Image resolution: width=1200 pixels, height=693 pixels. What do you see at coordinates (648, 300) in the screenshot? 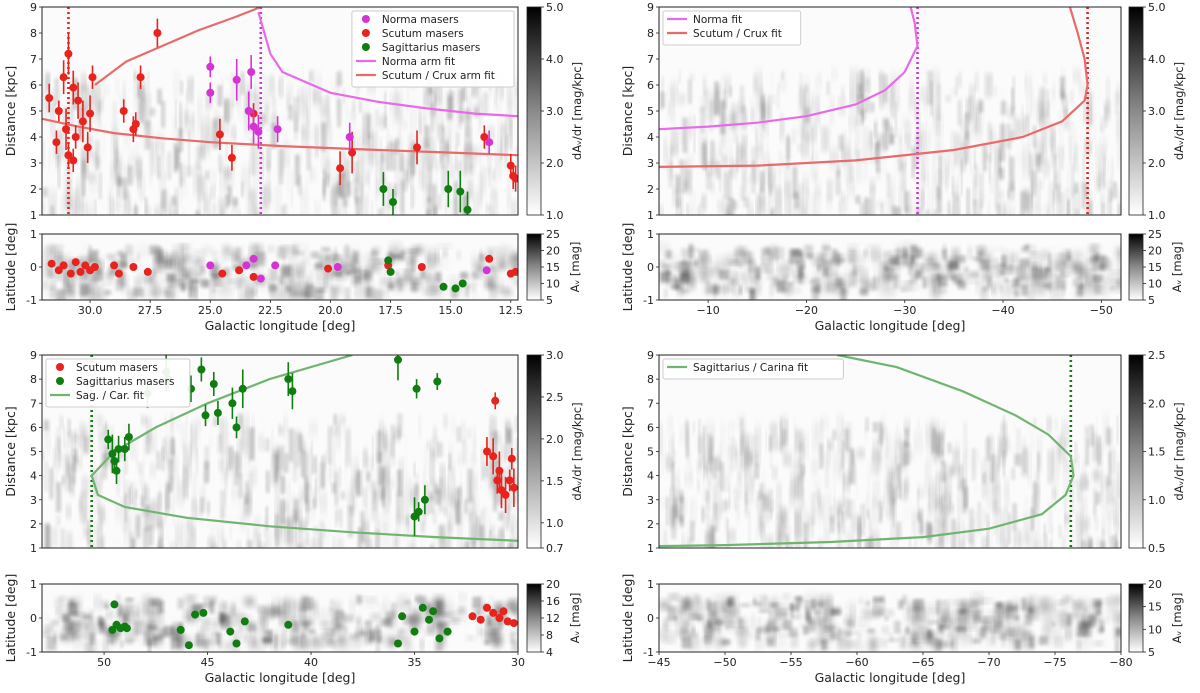
I see `y-tick-label: -1` at bounding box center [648, 300].